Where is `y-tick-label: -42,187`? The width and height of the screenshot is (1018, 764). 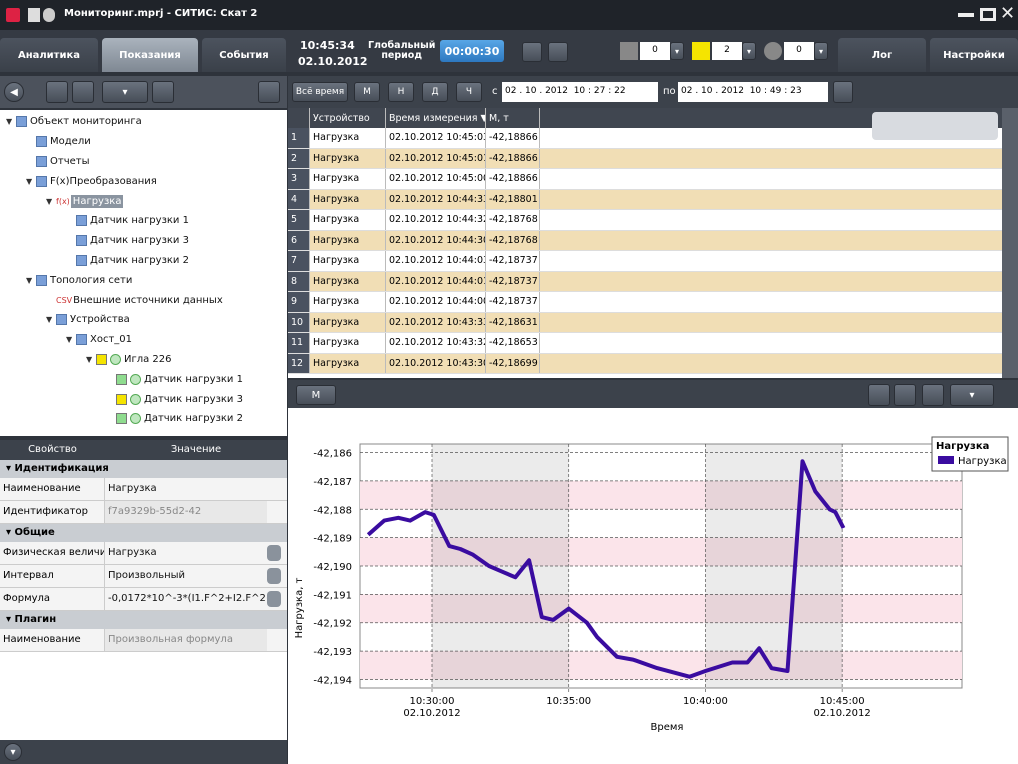
y-tick-label: -42,187 is located at coordinates (332, 482).